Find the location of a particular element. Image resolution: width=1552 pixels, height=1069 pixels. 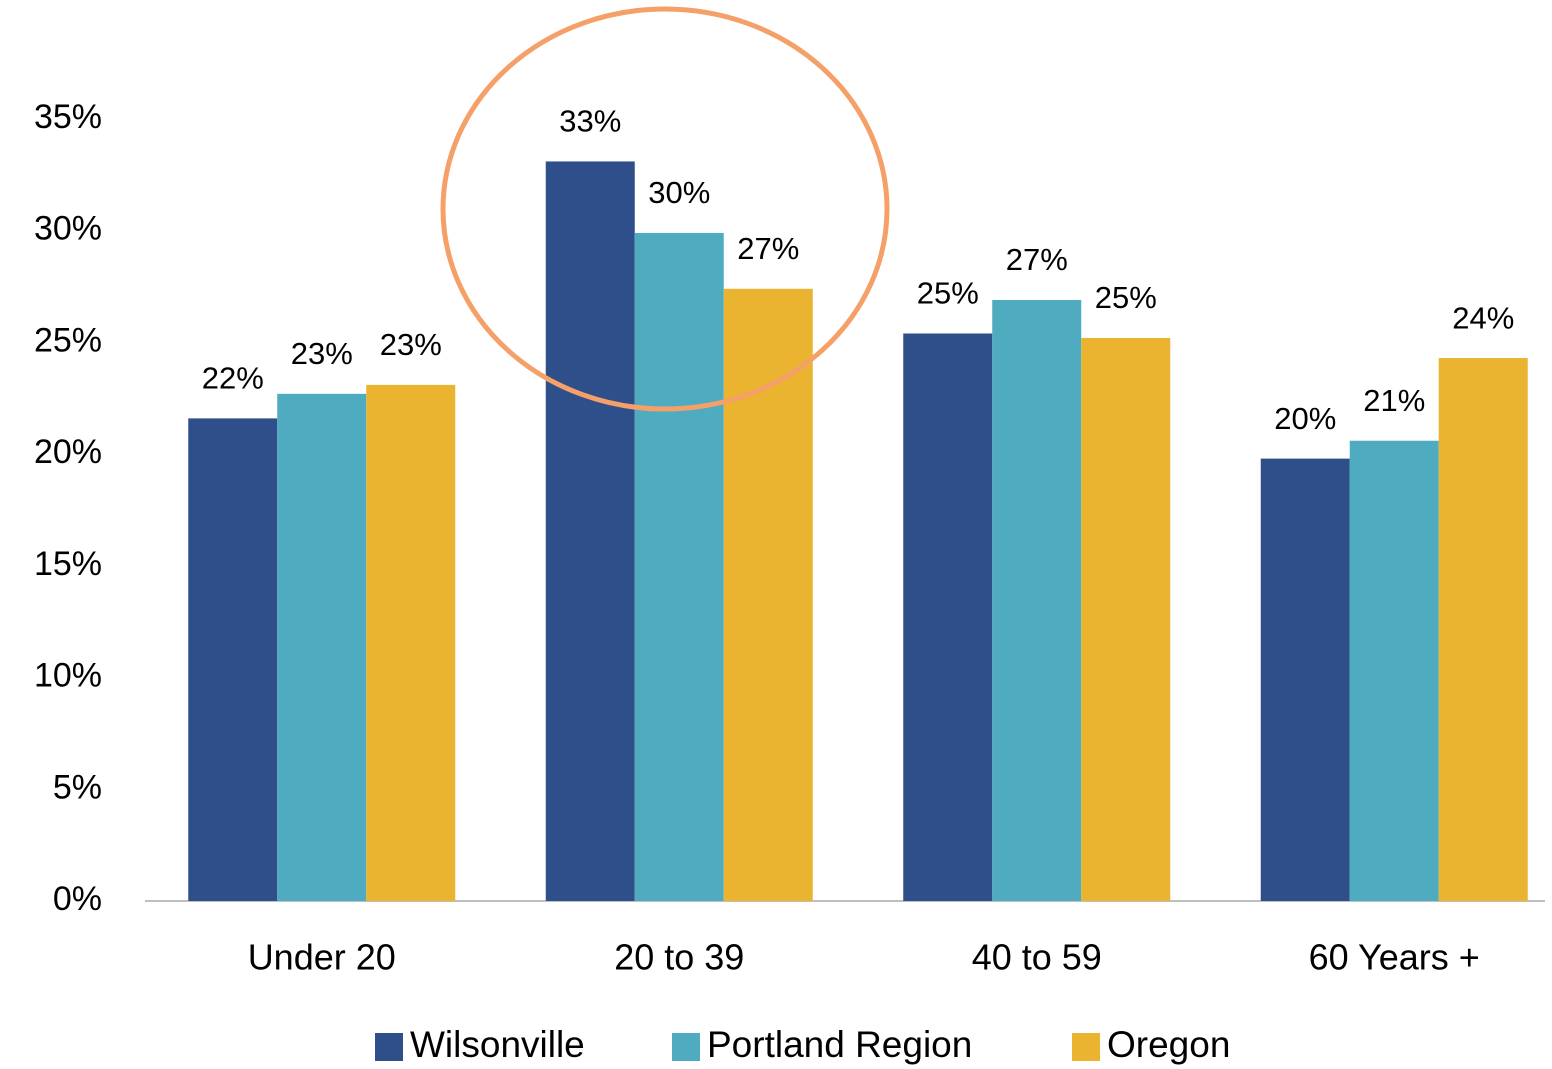

y-tick-label: 35% is located at coordinates (68, 117).